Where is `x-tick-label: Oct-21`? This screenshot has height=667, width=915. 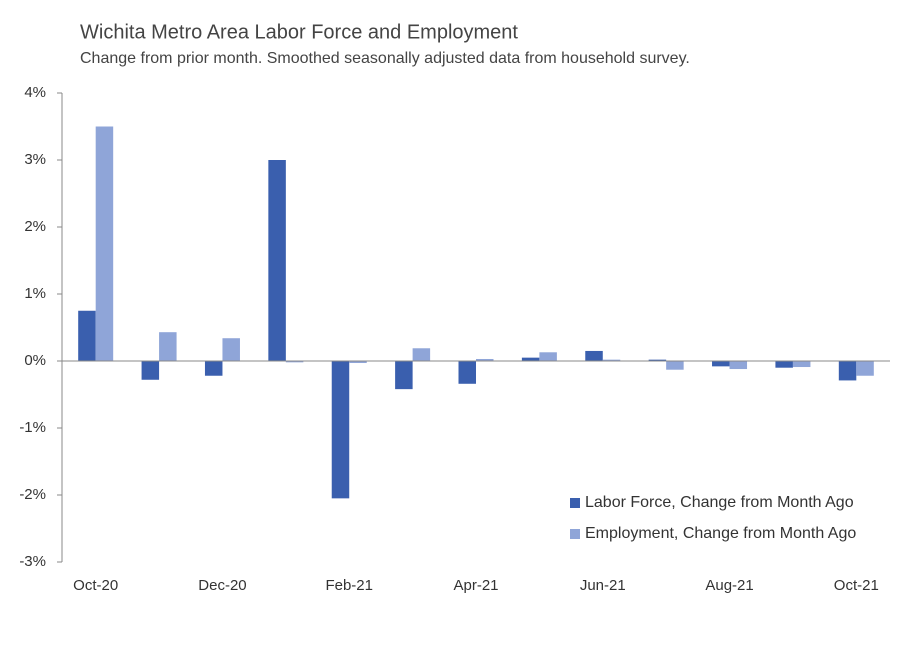
x-tick-label: Oct-21 is located at coordinates (856, 585).